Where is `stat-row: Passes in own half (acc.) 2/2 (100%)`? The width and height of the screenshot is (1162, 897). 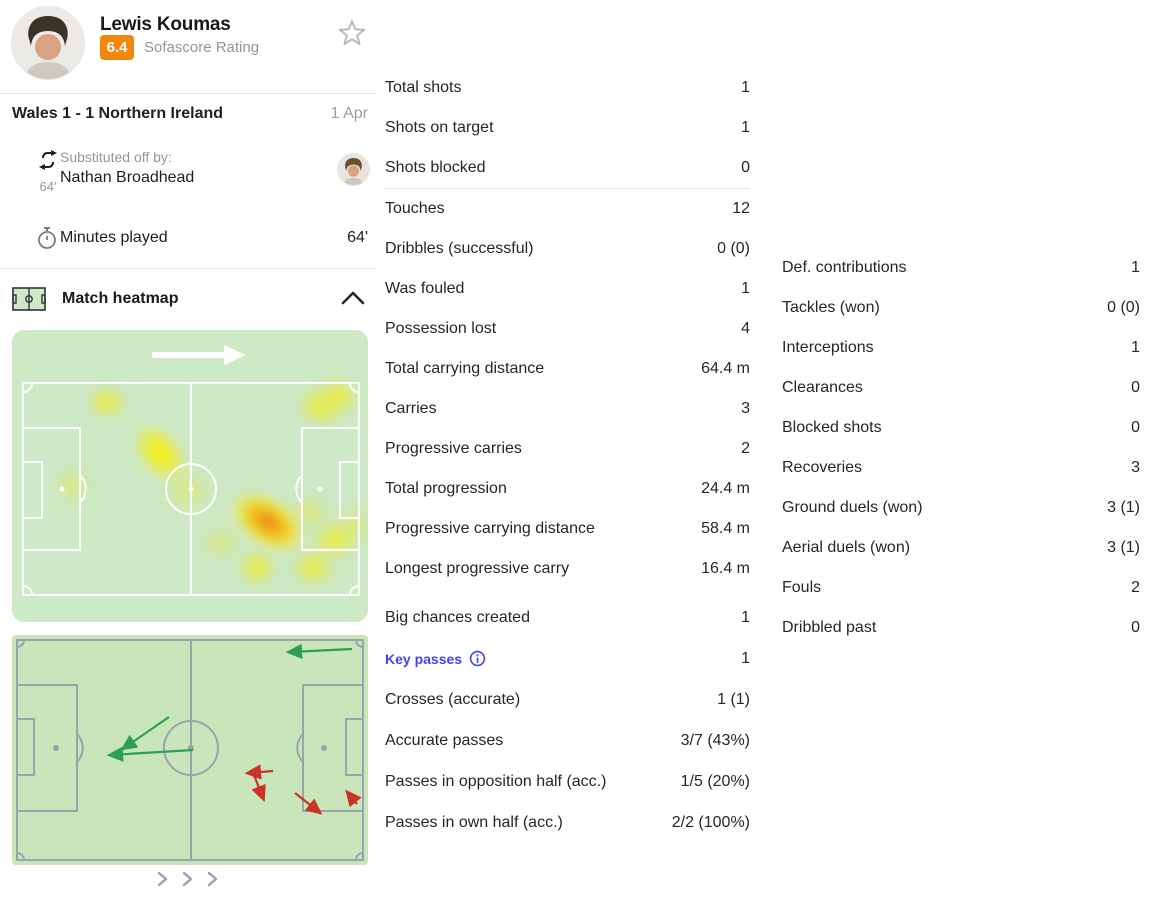
stat-row: Passes in own half (acc.) 2/2 (100%) is located at coordinates (567, 822).